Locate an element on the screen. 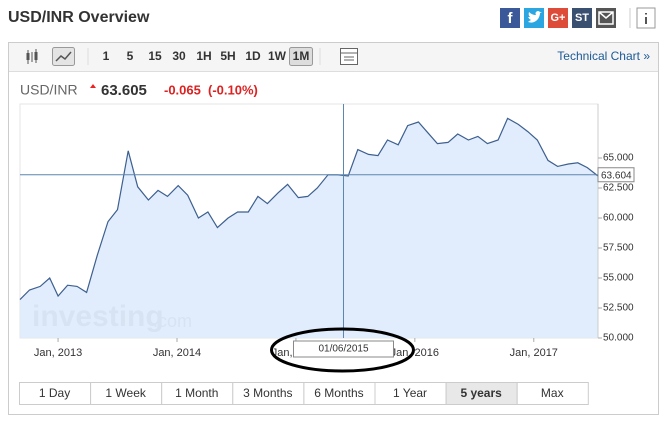 This screenshot has height=423, width=666. period-label: 3 Months is located at coordinates (267, 393).